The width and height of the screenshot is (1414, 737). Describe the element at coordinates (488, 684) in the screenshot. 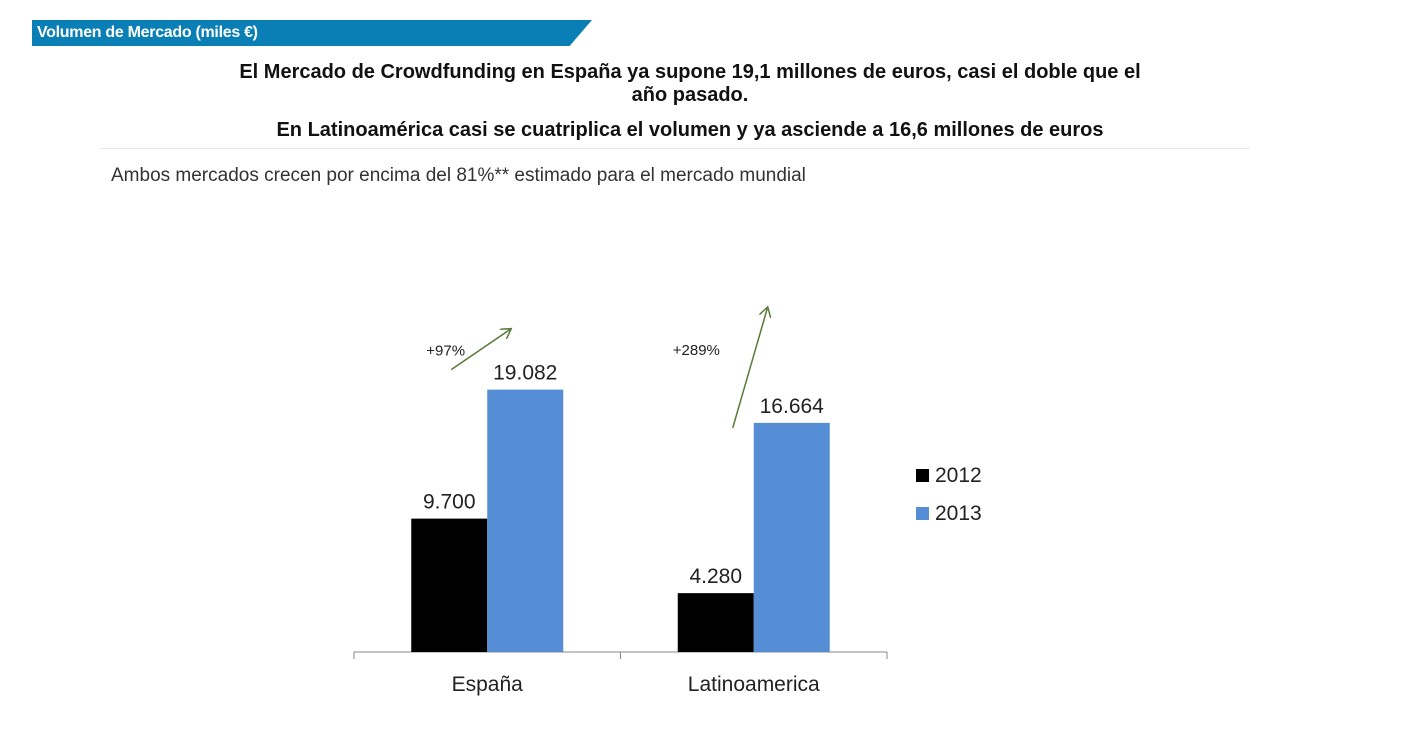

I see `x-tick-label: España` at that location.